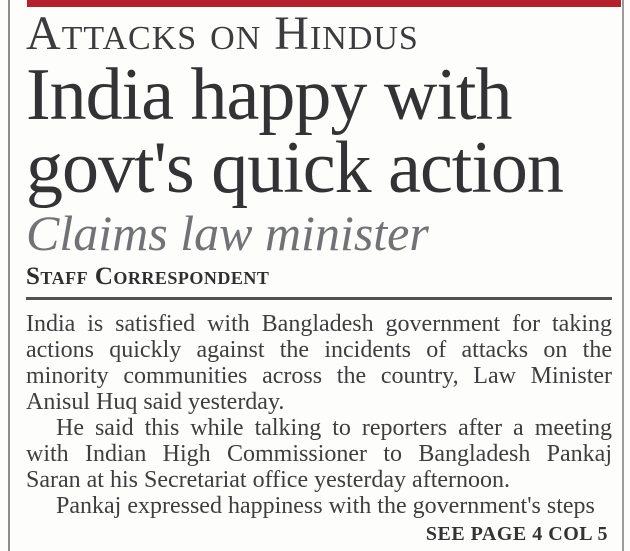  Describe the element at coordinates (9, 275) in the screenshot. I see `clipping-edge-left` at that location.